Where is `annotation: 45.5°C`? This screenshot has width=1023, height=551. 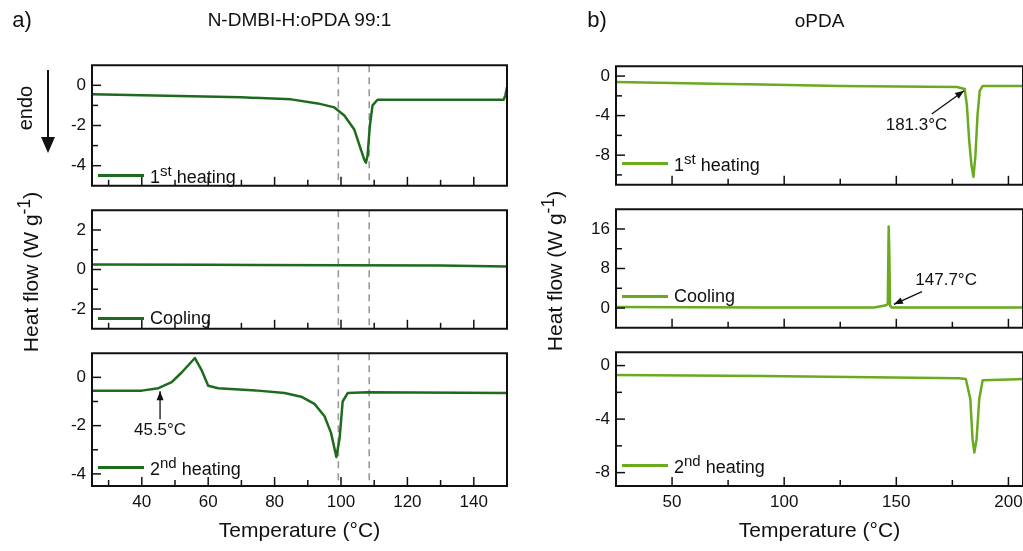
annotation: 45.5°C is located at coordinates (160, 429).